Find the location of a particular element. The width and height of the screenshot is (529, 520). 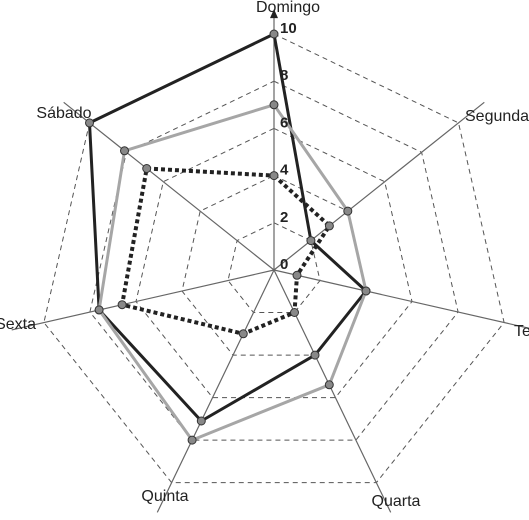

tick-label: 10 is located at coordinates (288, 28).